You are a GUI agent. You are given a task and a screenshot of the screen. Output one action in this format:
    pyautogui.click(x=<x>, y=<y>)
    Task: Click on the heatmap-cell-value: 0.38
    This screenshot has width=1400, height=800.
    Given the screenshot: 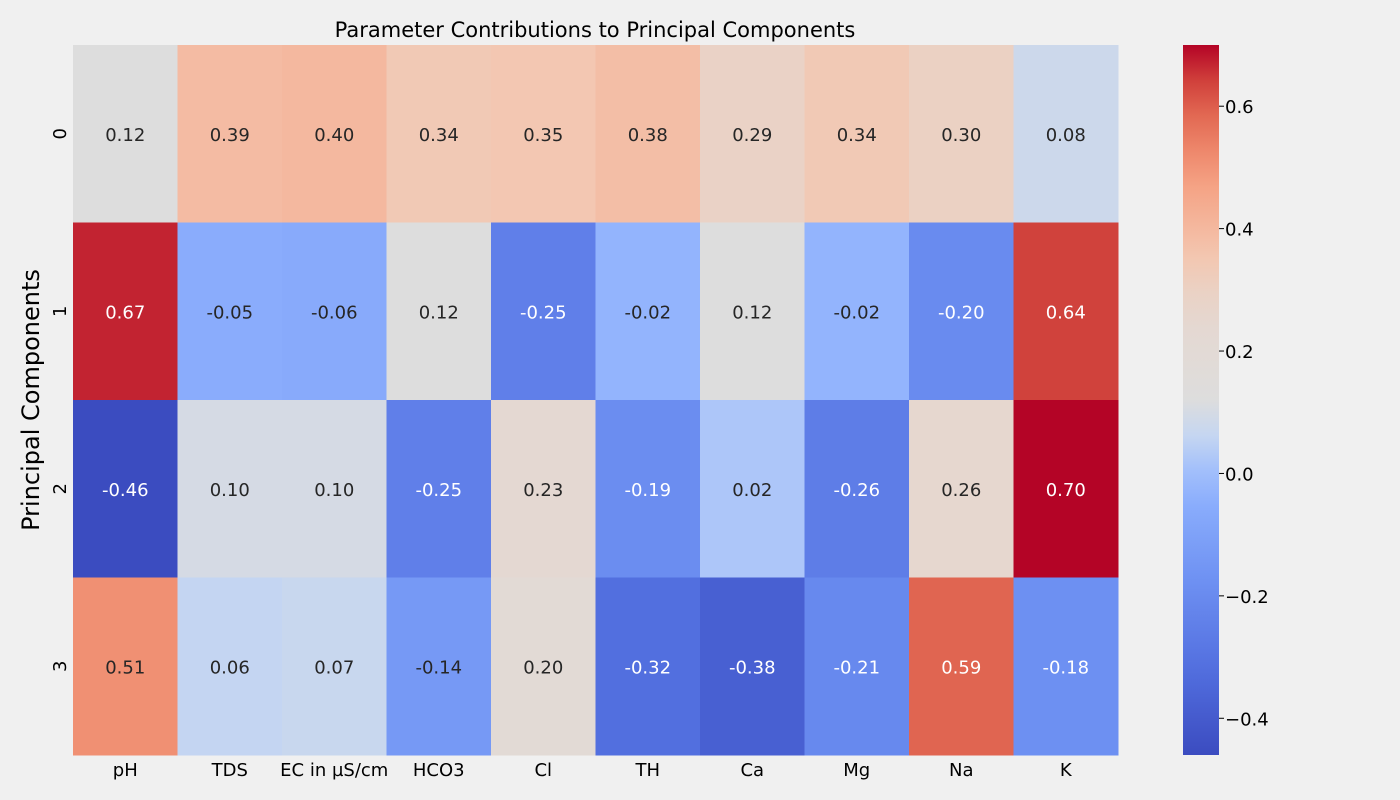 What is the action you would take?
    pyautogui.click(x=648, y=135)
    